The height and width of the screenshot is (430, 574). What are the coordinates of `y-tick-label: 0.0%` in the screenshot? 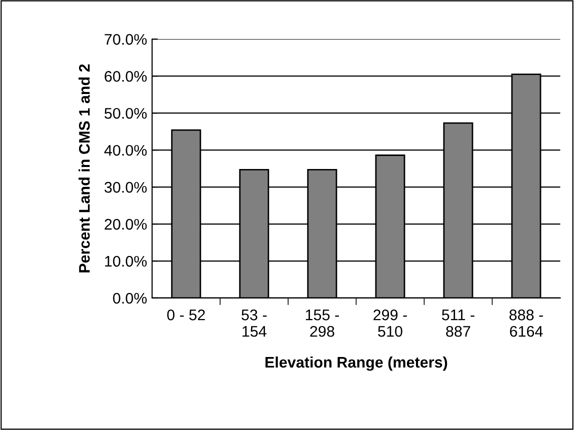 It's located at (130, 298).